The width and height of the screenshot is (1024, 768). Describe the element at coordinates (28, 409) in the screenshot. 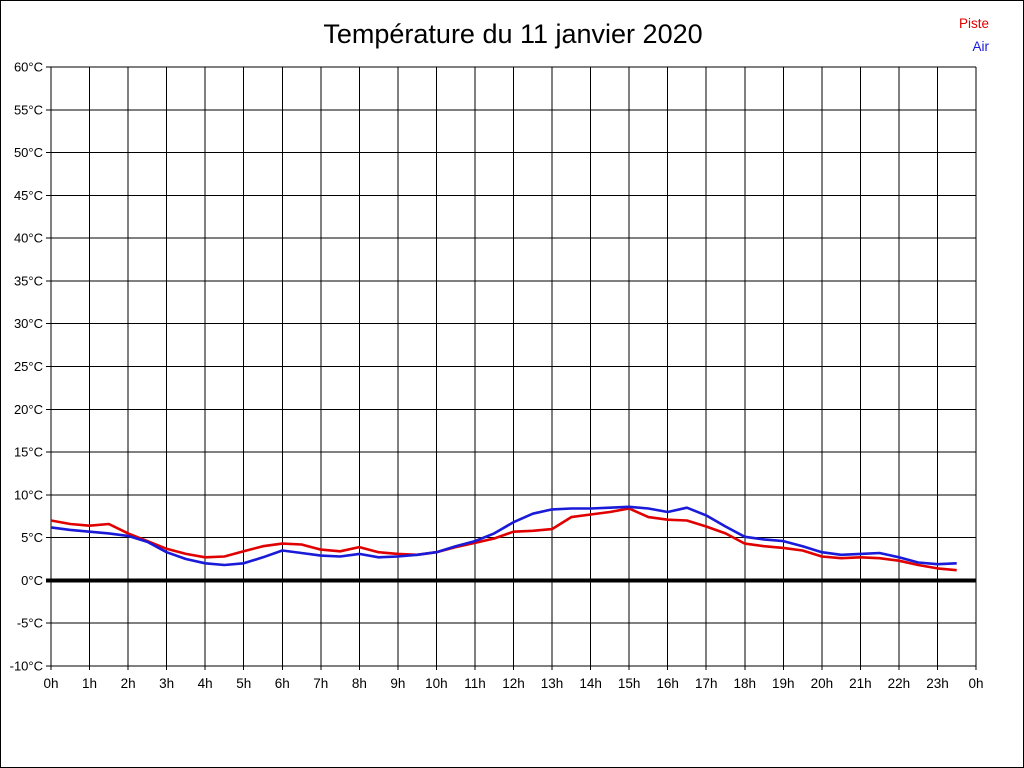

I see `y-tick-label: 20°C` at that location.